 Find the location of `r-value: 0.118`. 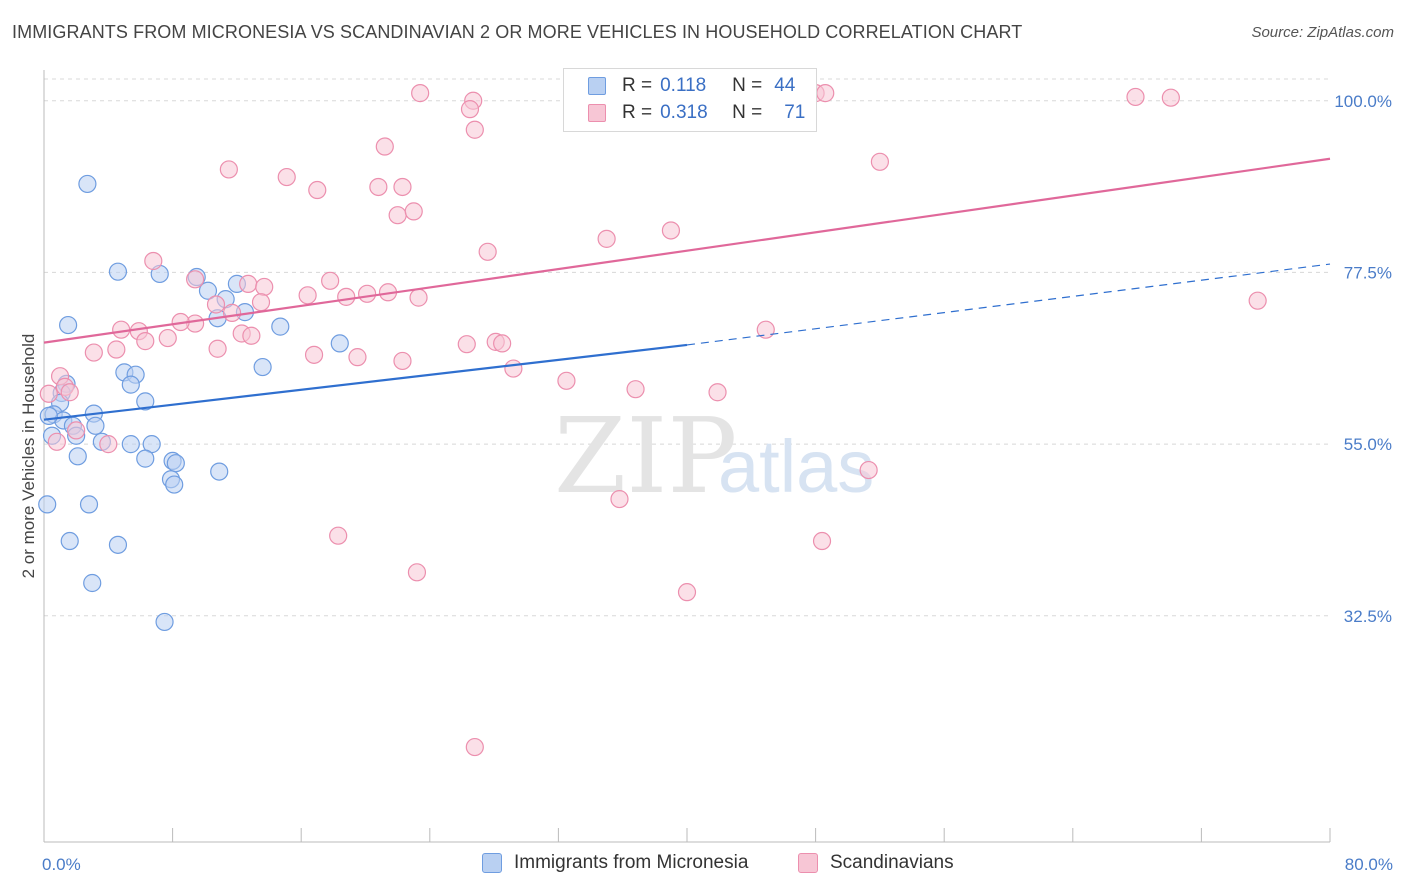

r-value: 0.118 is located at coordinates (683, 85).